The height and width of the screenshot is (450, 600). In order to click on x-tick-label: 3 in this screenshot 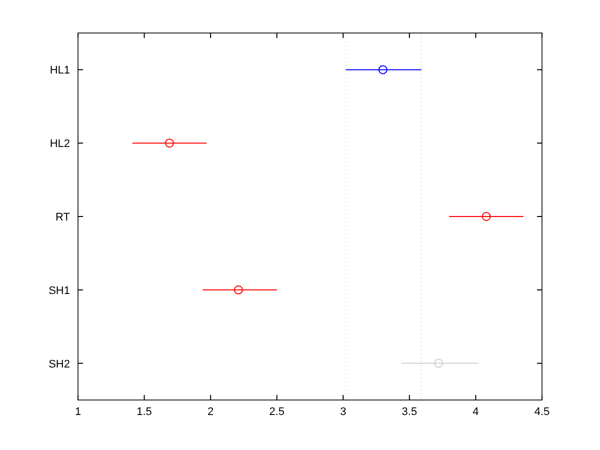, I will do `click(343, 412)`.